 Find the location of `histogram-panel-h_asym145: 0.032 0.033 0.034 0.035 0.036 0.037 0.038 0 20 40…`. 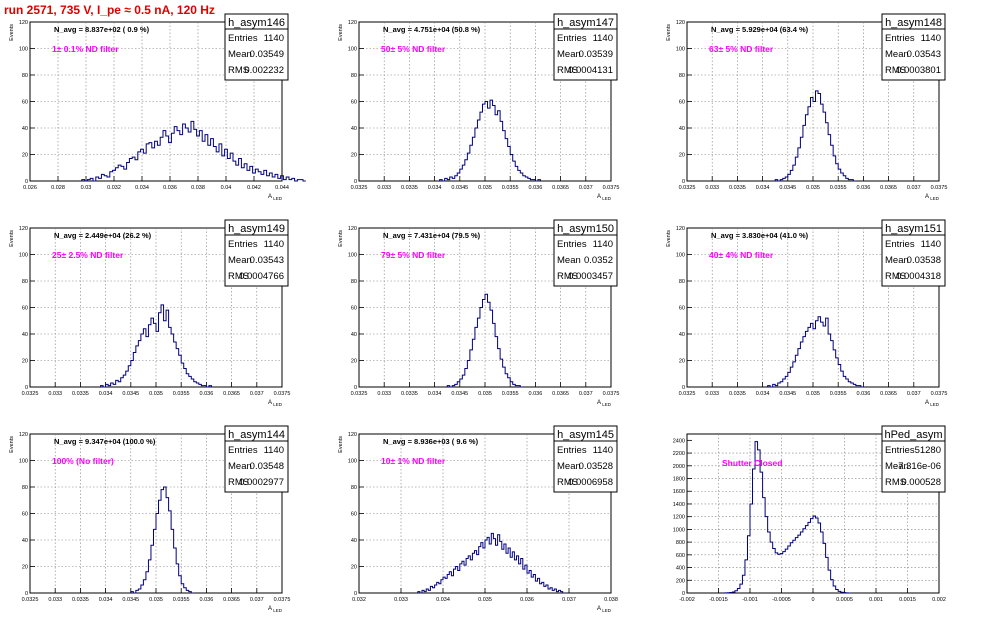

histogram-panel-h_asym145: 0.032 0.033 0.034 0.035 0.036 0.037 0.038 0 20 40… is located at coordinates (478, 519).